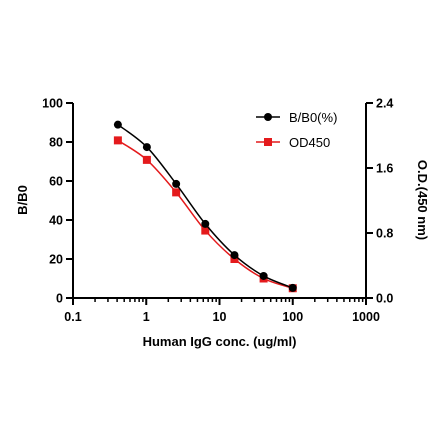 The width and height of the screenshot is (440, 441). What do you see at coordinates (72, 317) in the screenshot?
I see `x-tick-label: 0.1` at bounding box center [72, 317].